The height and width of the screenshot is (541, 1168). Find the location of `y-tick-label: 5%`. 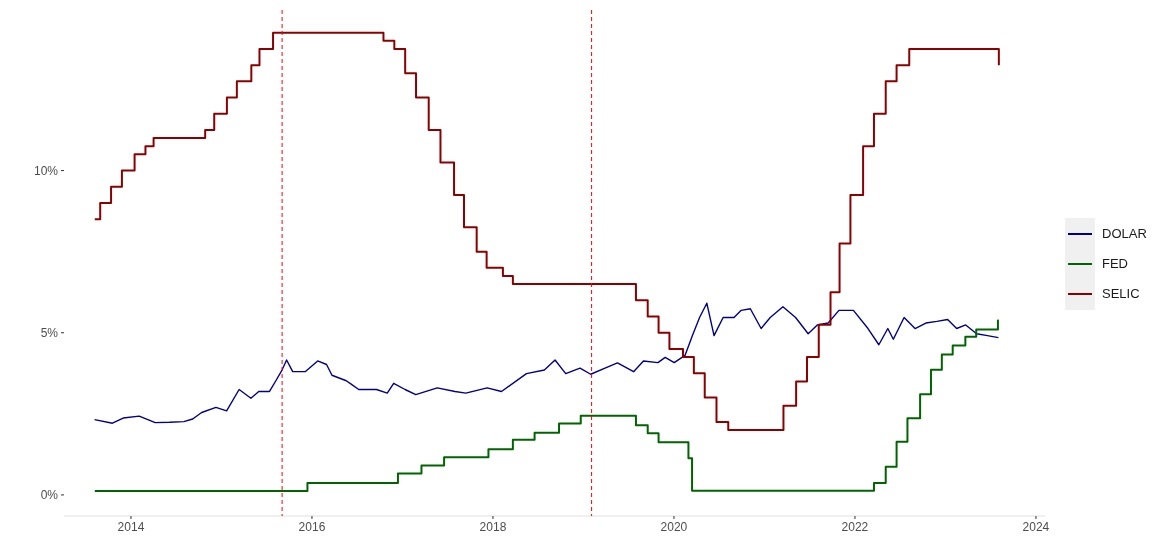

y-tick-label: 5% is located at coordinates (49, 332).